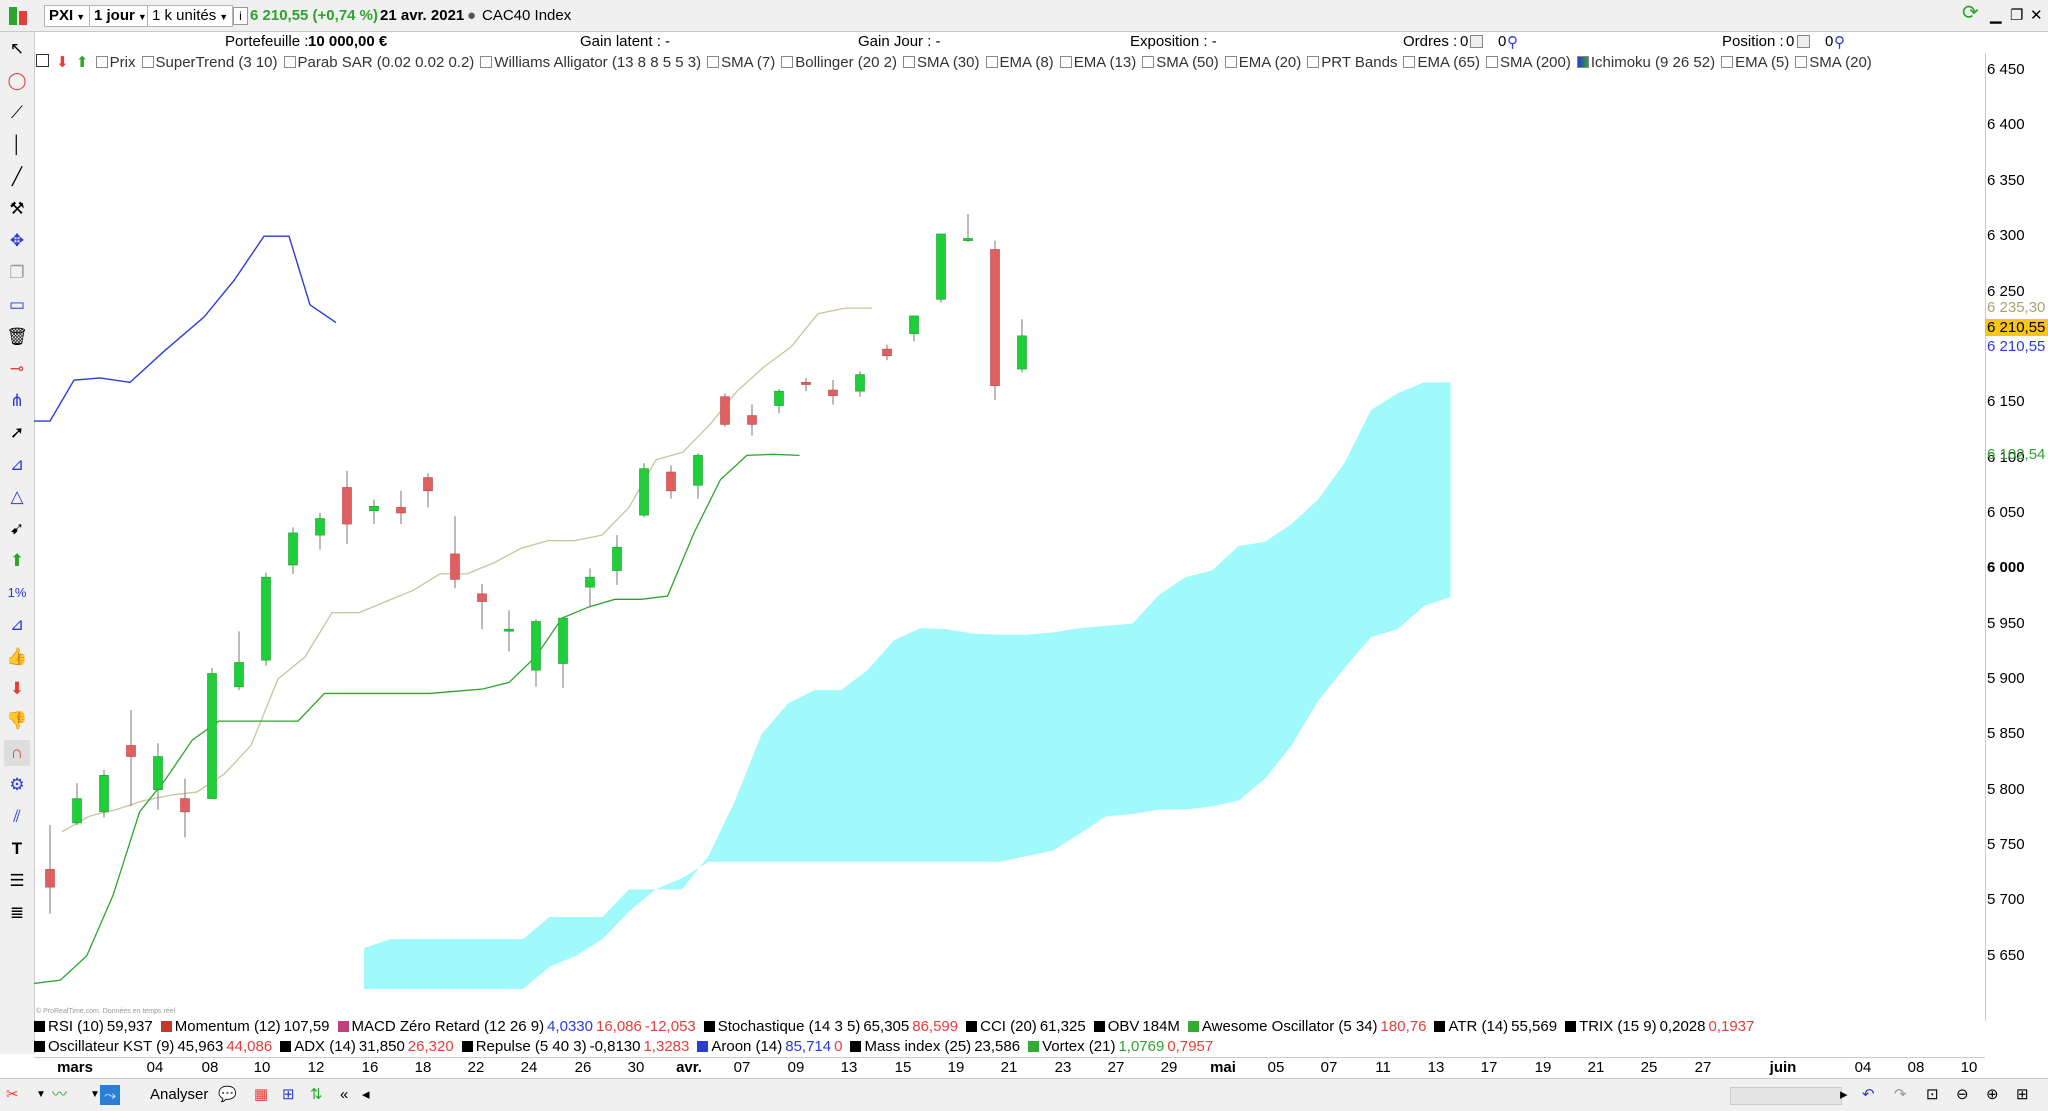  I want to click on indicator-summary: TRIX (15 9) 0,2028 0,1937, so click(1659, 1026).